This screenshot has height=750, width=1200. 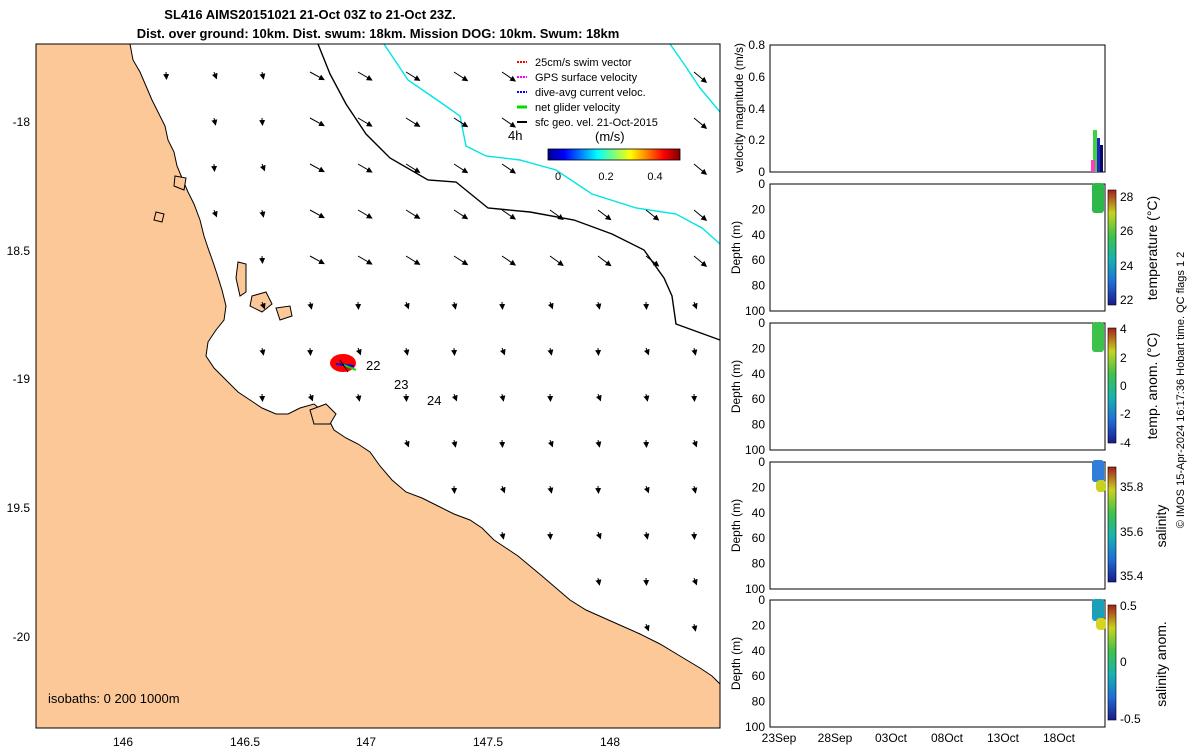 I want to click on sal-cbtick-0: 35.8, so click(x=1132, y=487).